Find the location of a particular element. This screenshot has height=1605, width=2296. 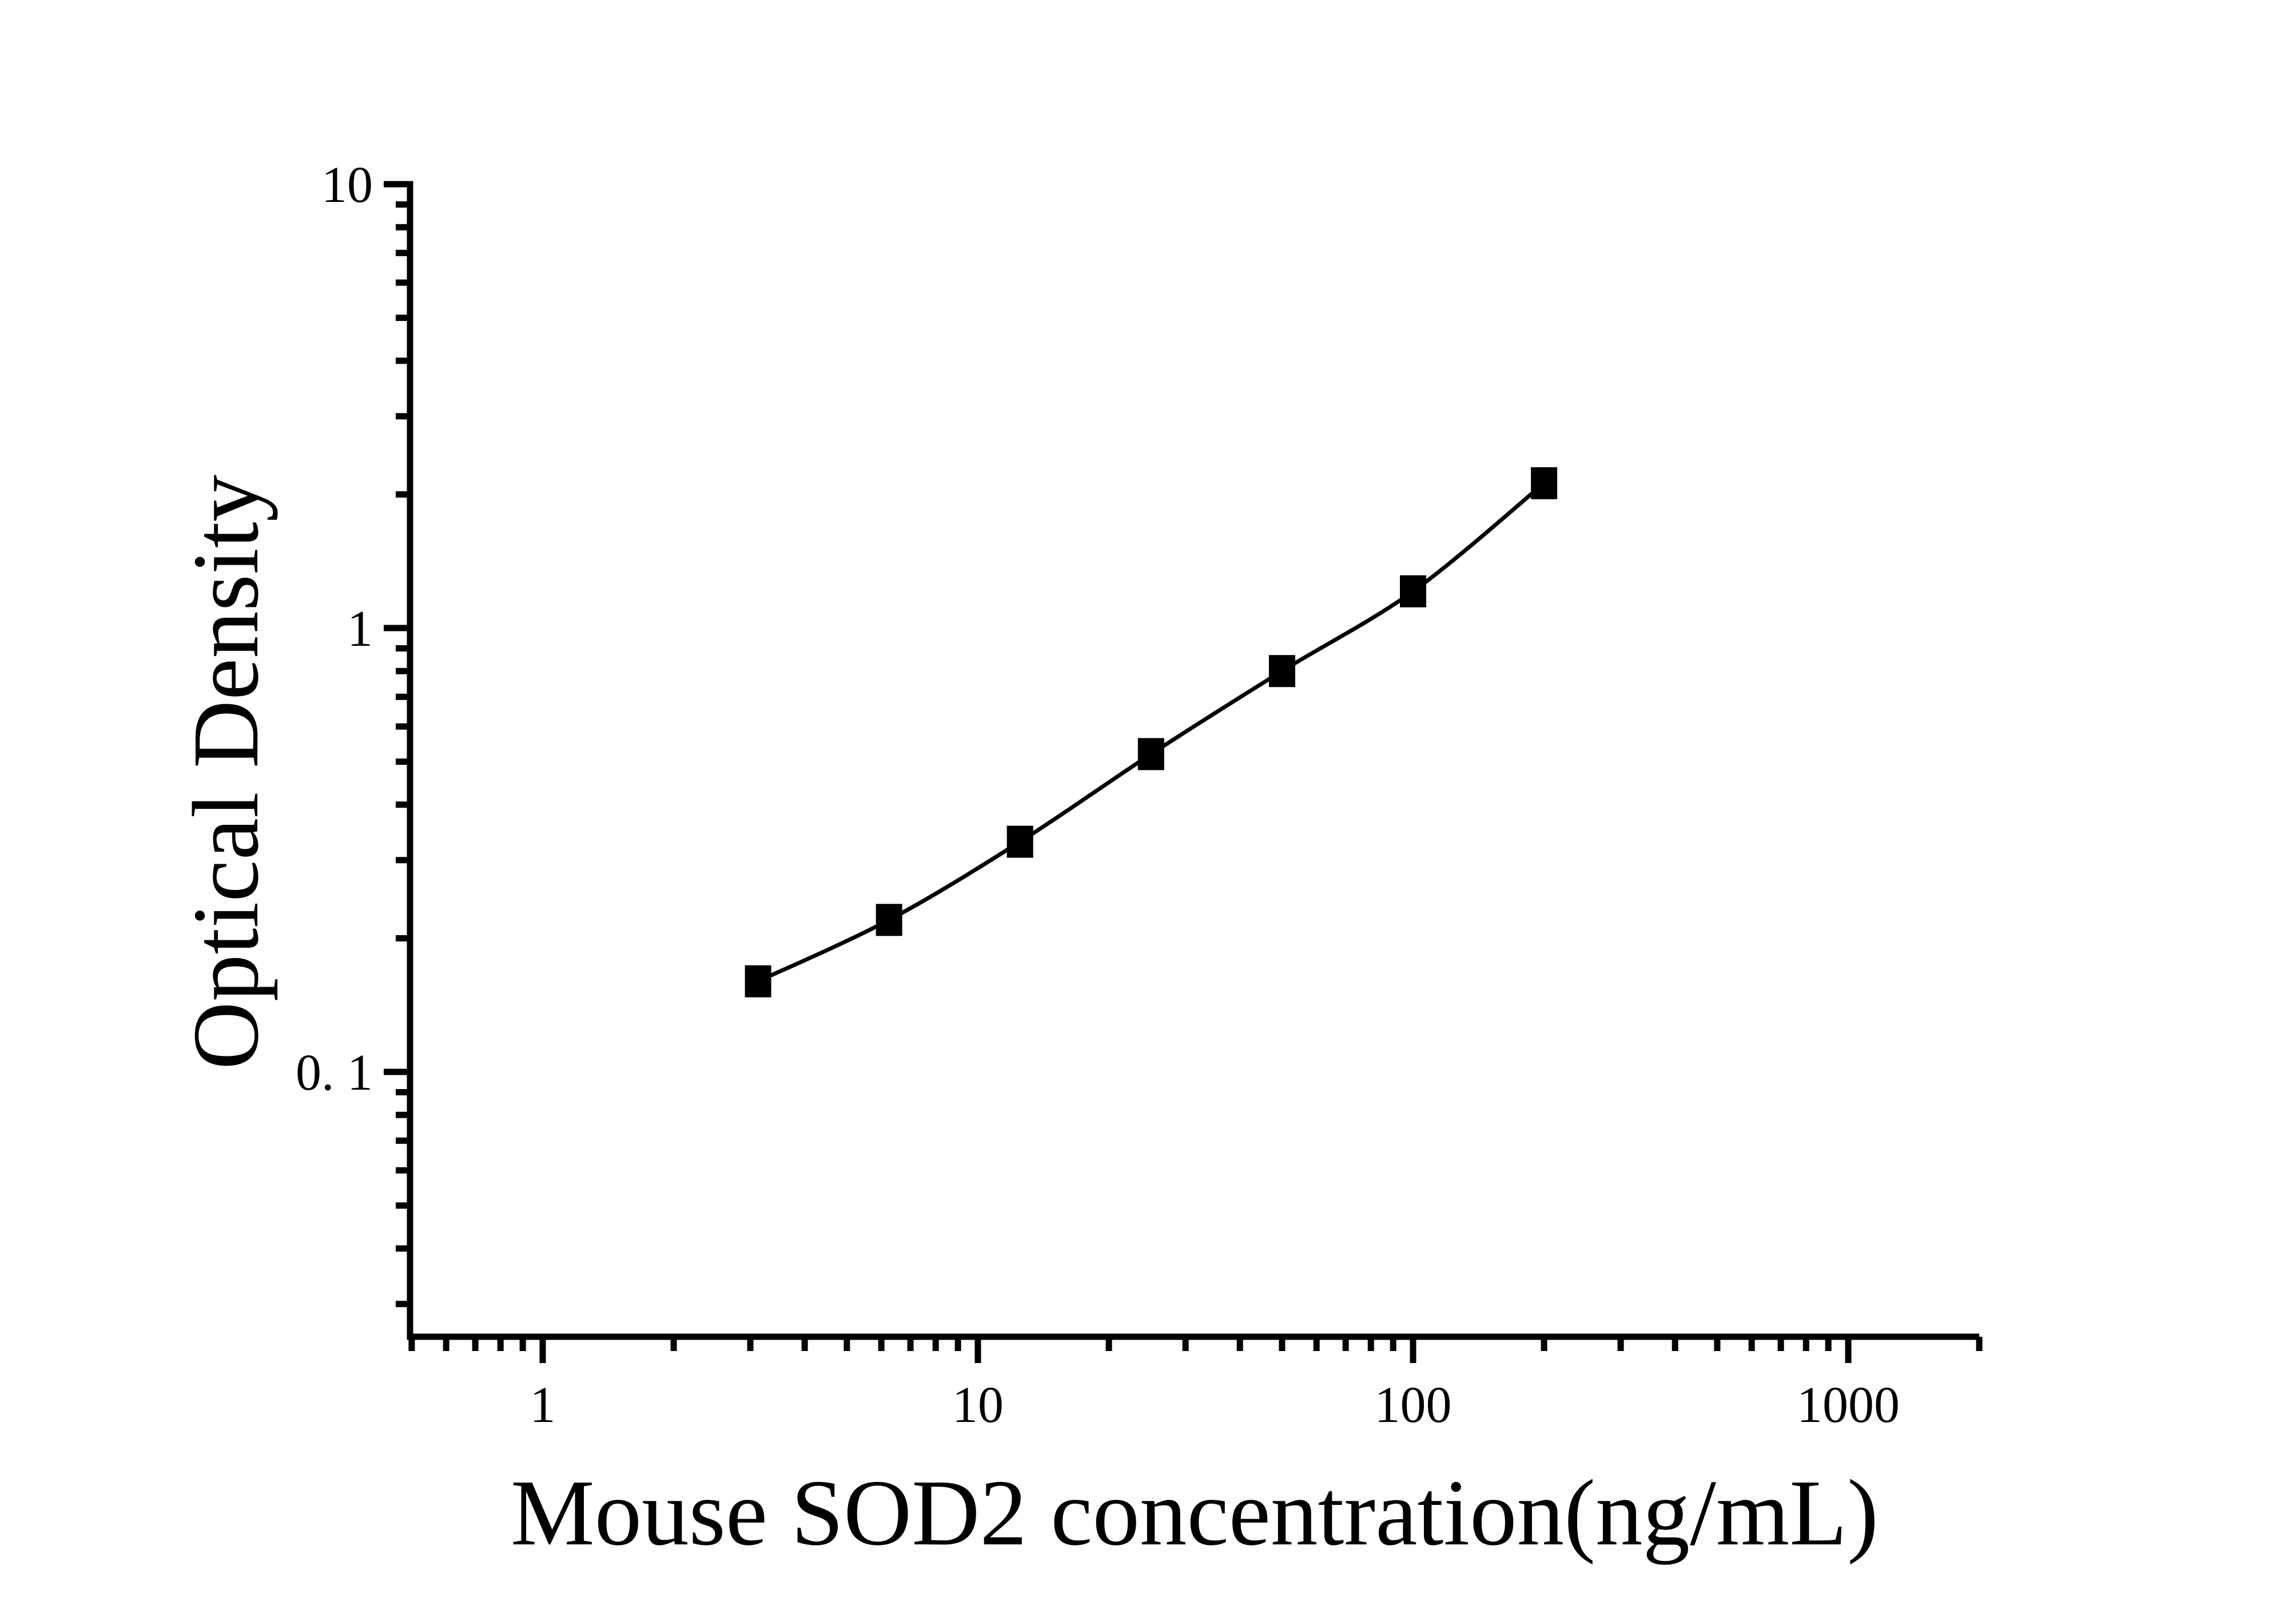

y-axis-title: Optical Density is located at coordinates (226, 772).